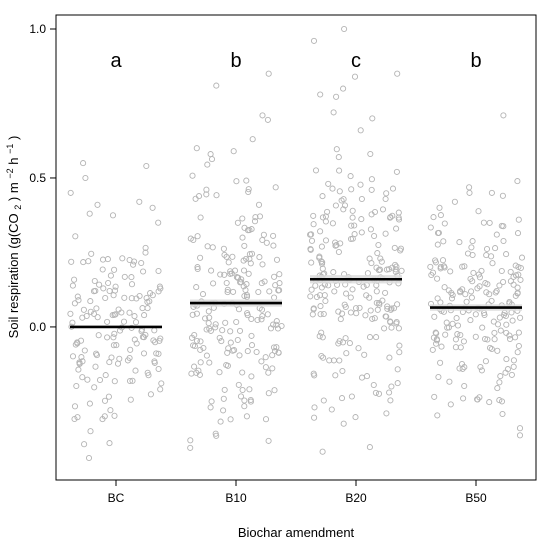 This screenshot has width=550, height=545. Describe the element at coordinates (116, 498) in the screenshot. I see `x-tick-label: BC` at that location.